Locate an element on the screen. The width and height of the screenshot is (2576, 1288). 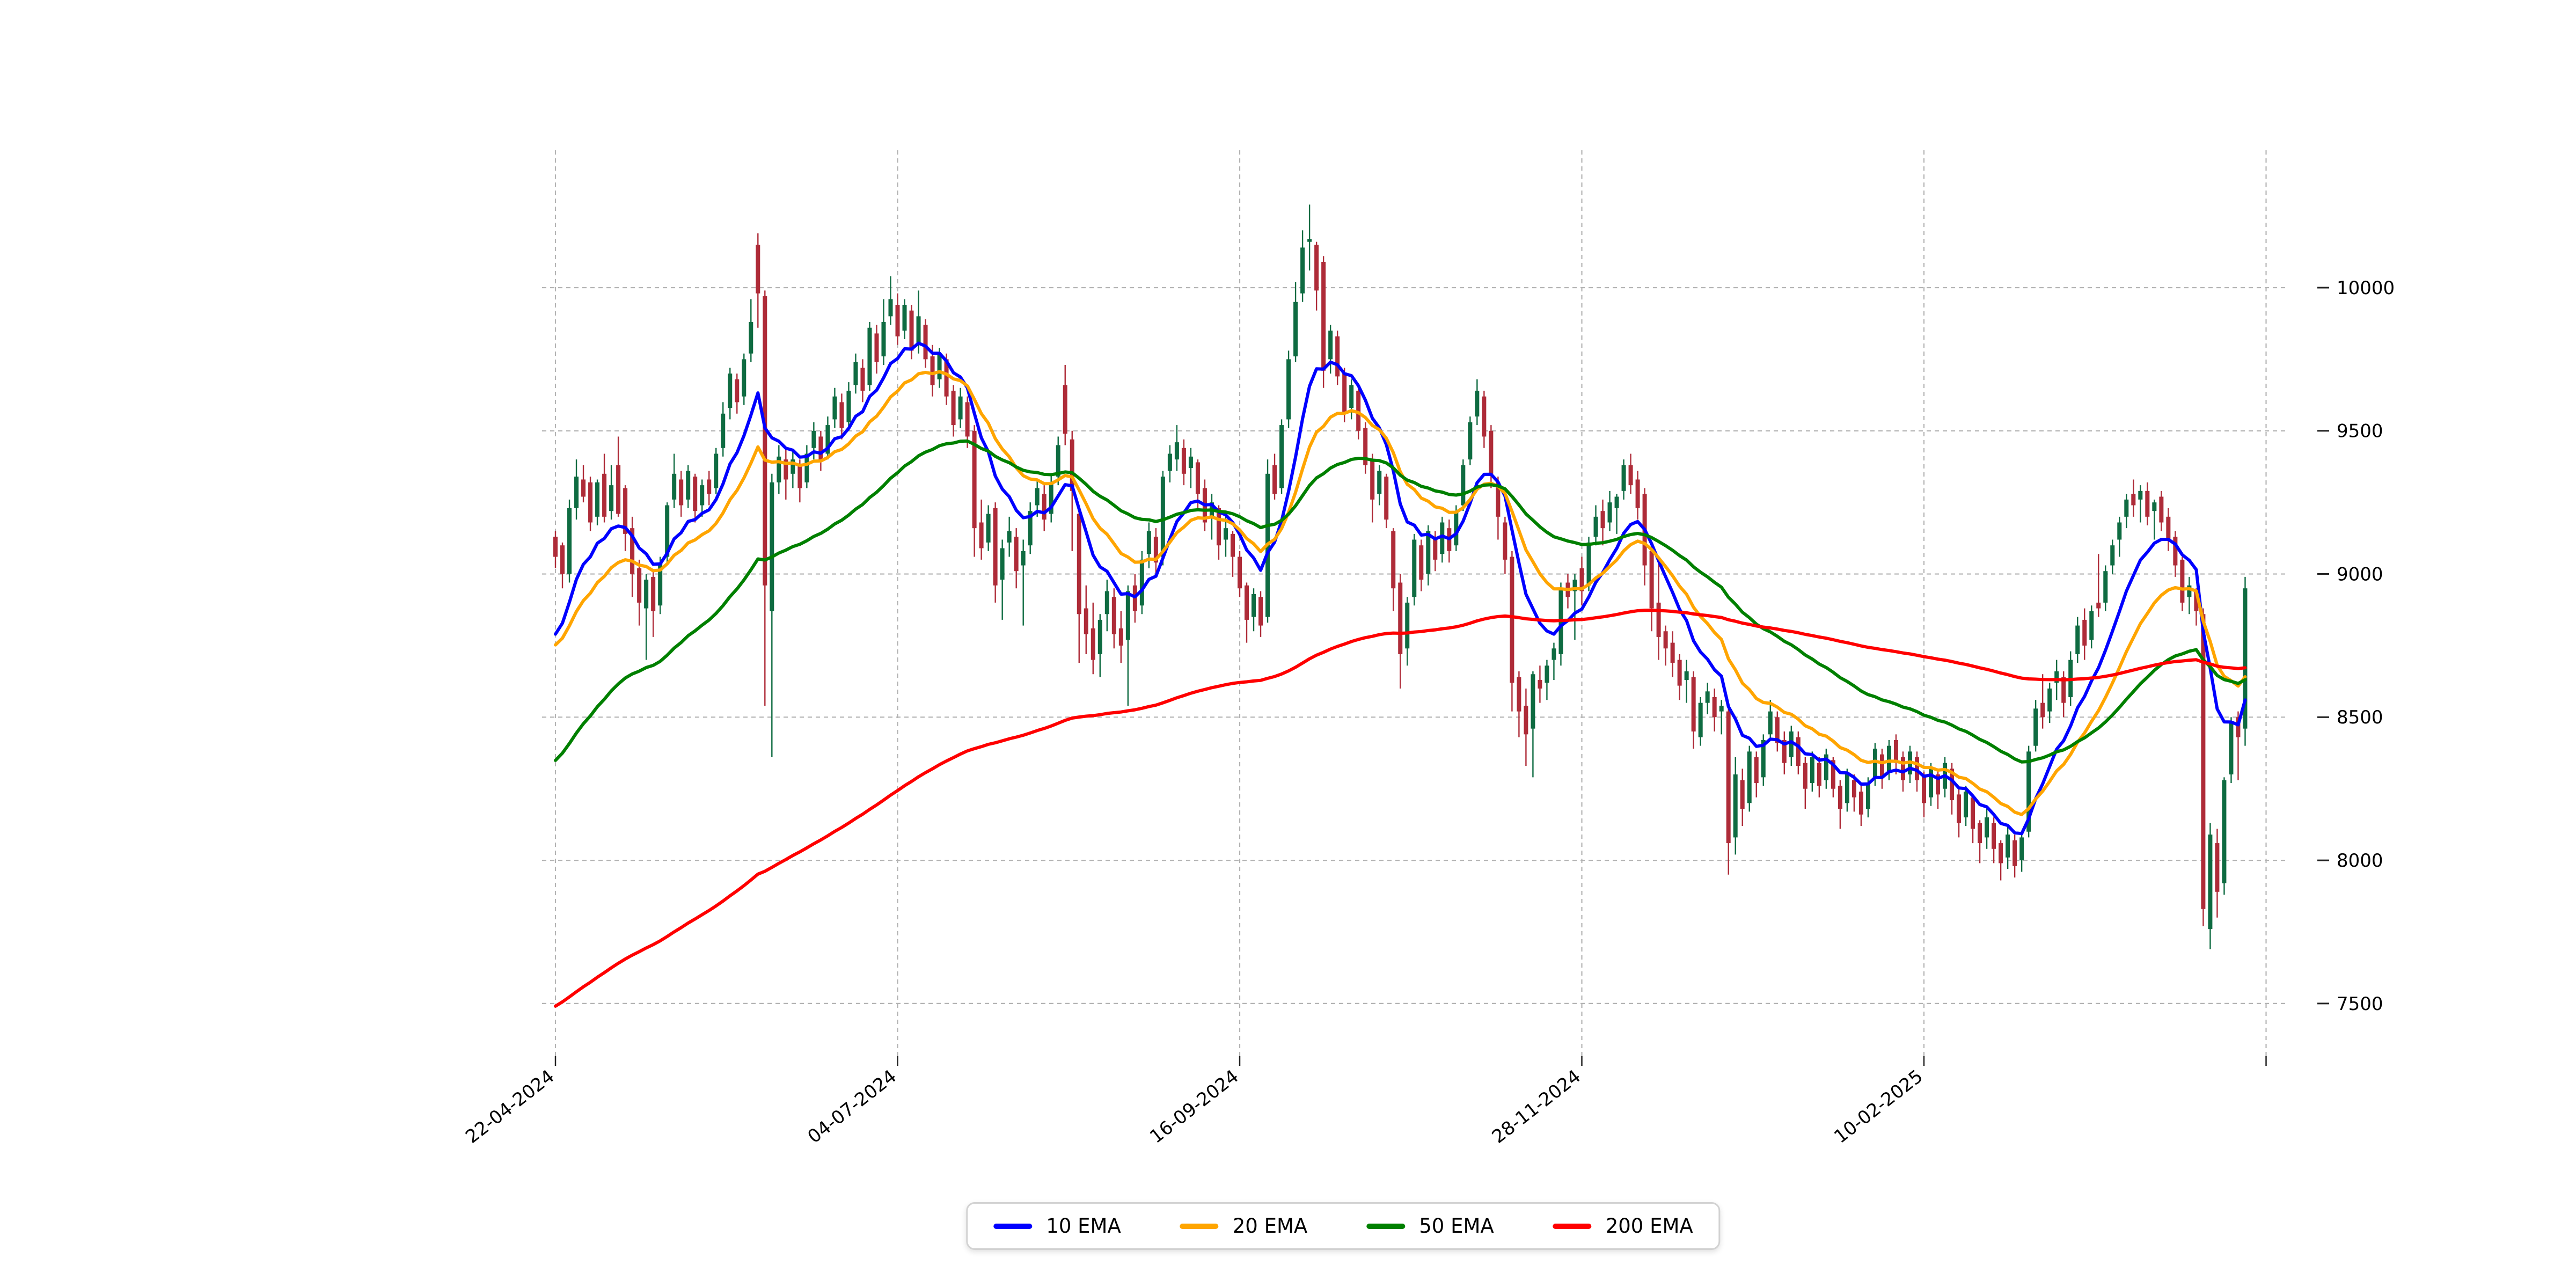
legend-item-10-ema: 10 EMA is located at coordinates (1057, 1226).